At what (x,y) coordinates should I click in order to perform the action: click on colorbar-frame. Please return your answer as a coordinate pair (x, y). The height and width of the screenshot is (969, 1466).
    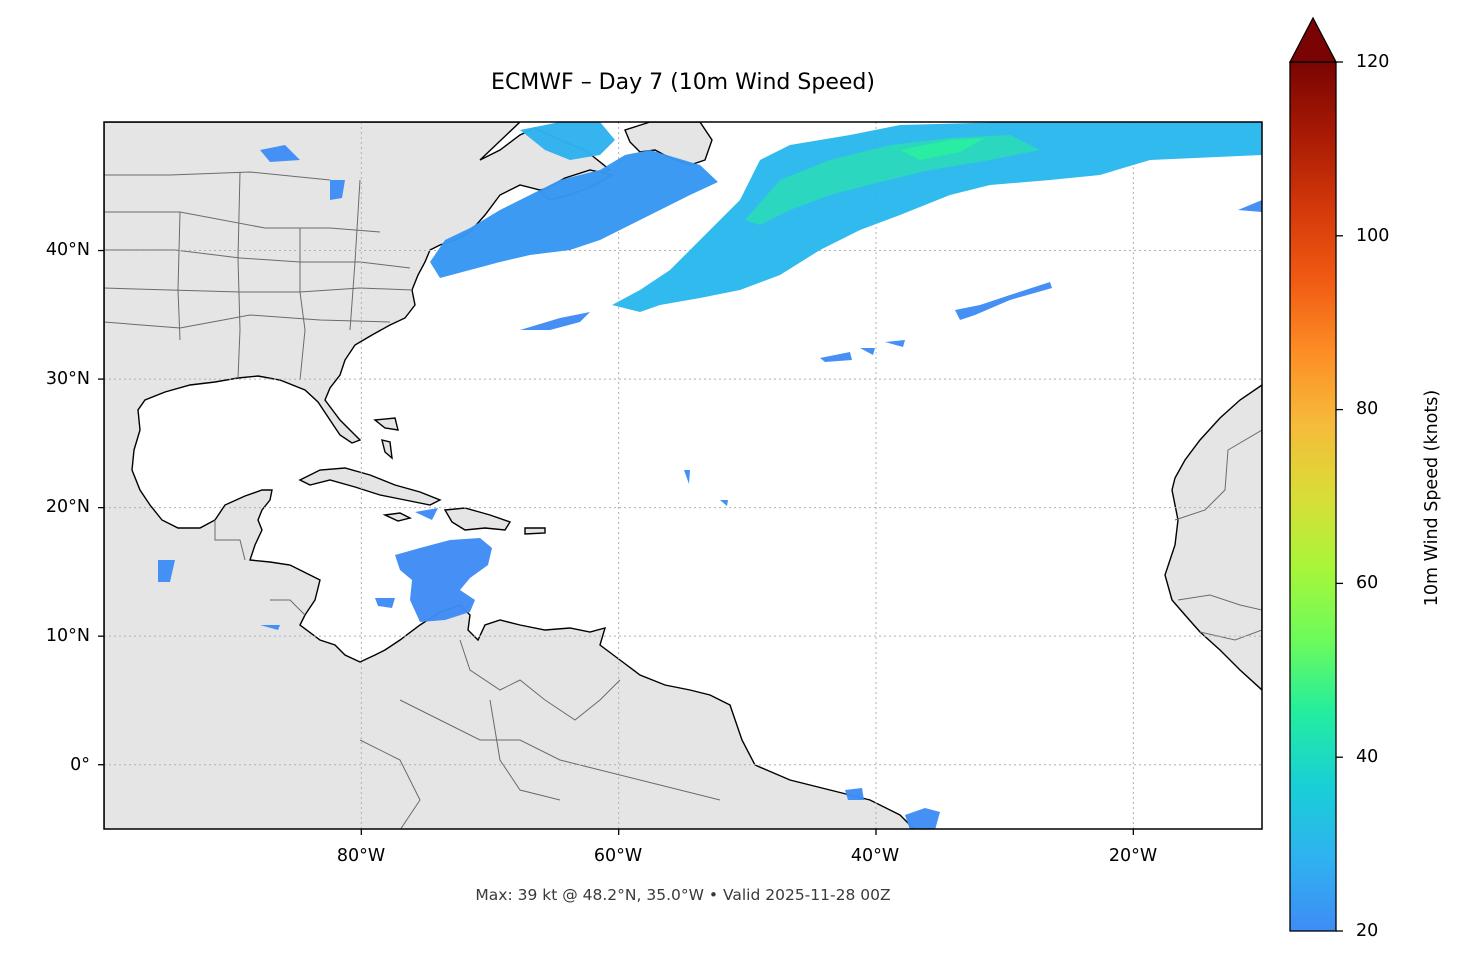
    Looking at the image, I should click on (1313, 496).